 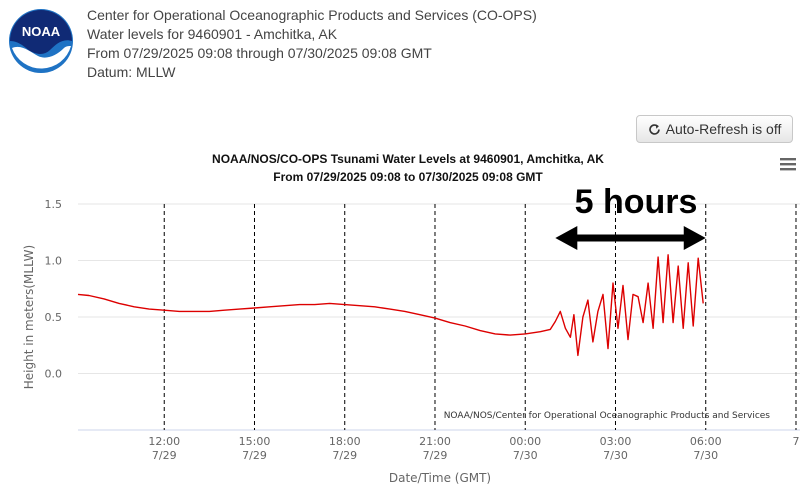 What do you see at coordinates (41, 31) in the screenshot?
I see `noaa-logo-text: NOAA` at bounding box center [41, 31].